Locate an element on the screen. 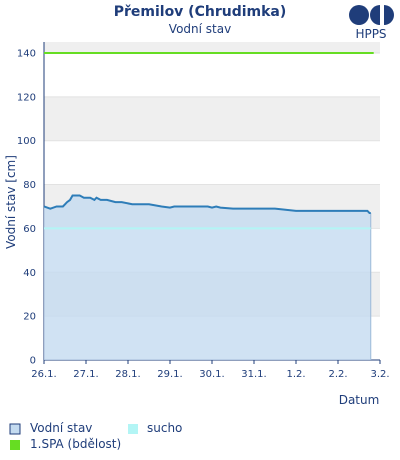  logo-half-circle-left-icon is located at coordinates (375, 15).